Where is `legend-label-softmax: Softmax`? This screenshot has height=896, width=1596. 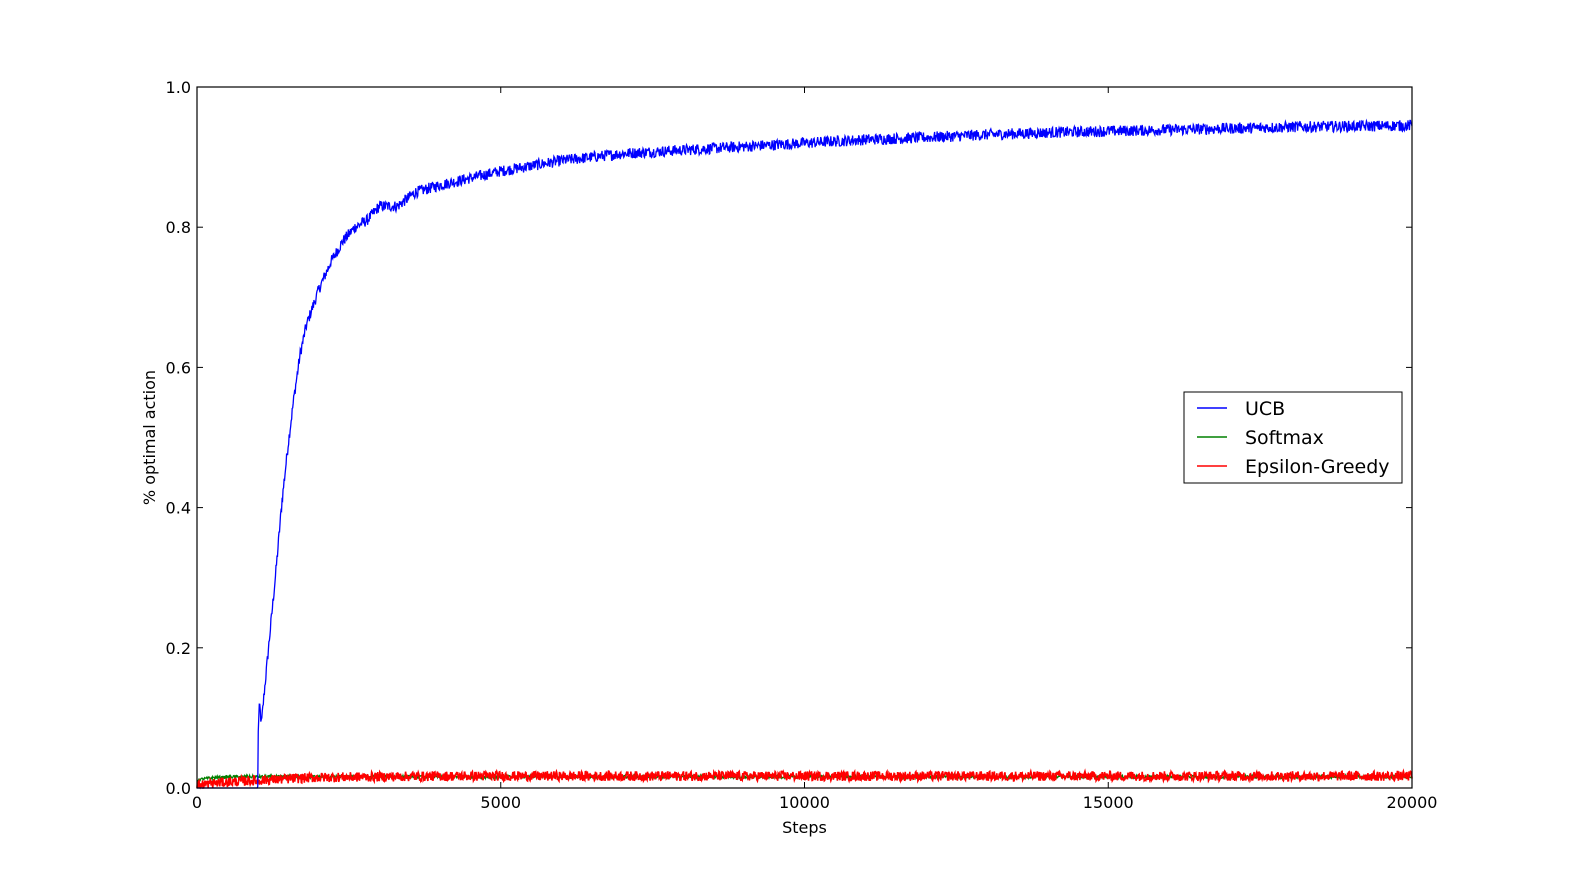
legend-label-softmax: Softmax is located at coordinates (1284, 438).